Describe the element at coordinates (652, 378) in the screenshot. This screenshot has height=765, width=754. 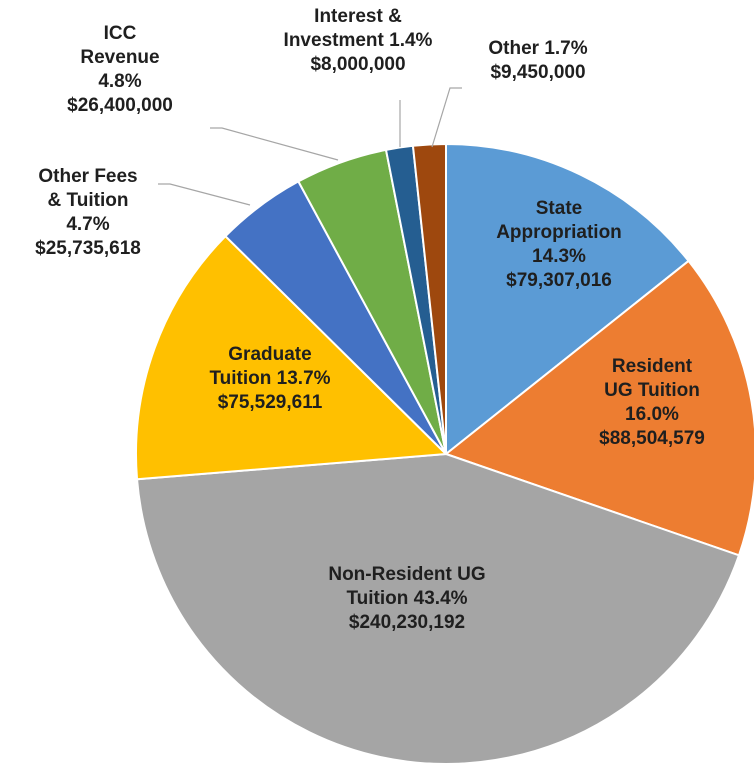
I see `label-category: Resident UG Tuition` at that location.